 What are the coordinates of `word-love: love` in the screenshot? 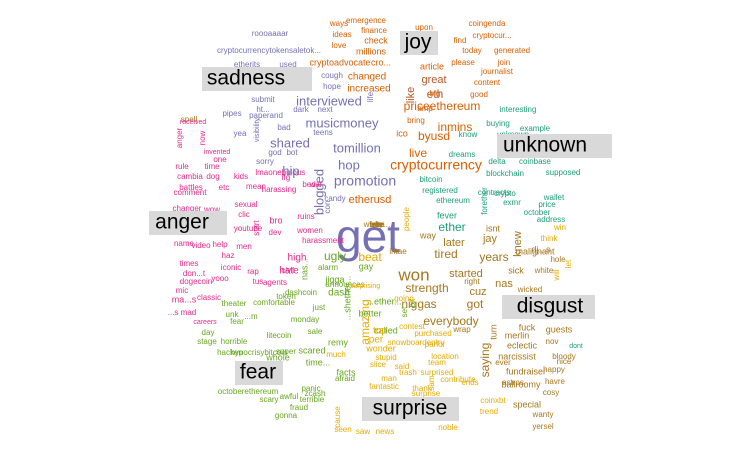 It's located at (339, 45).